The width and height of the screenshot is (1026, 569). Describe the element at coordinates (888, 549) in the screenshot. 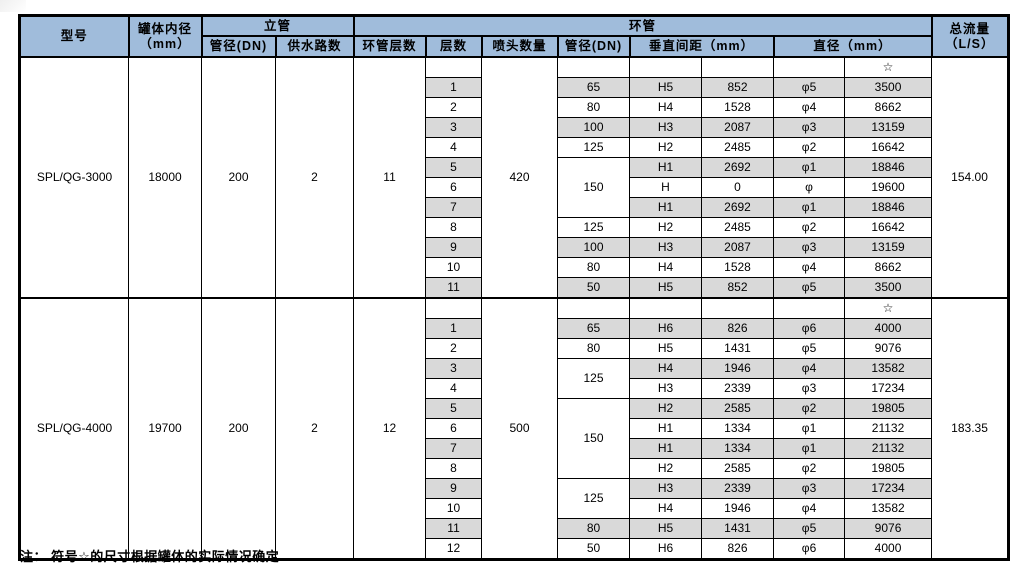

I see `cell-diameter-value: 4000` at that location.